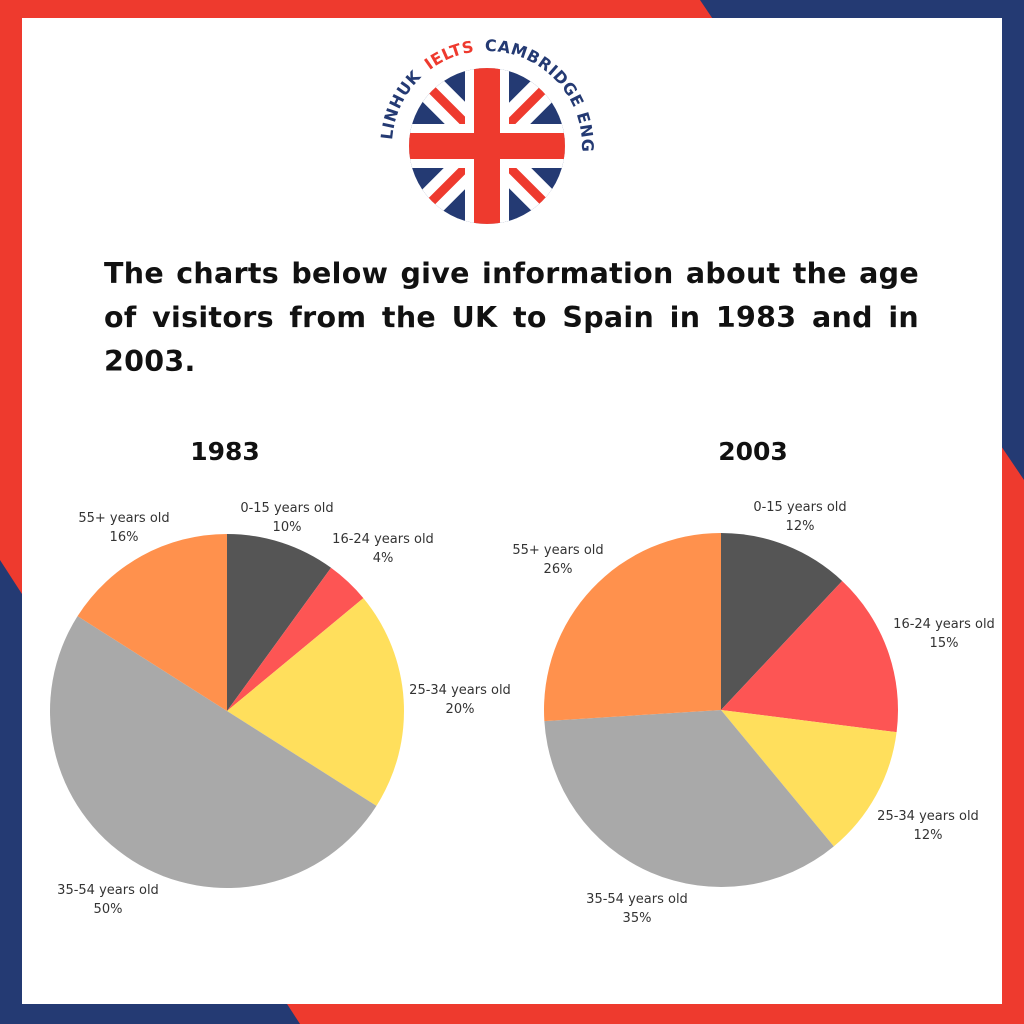  Describe the element at coordinates (225, 451) in the screenshot. I see `chart-title-1983: 1983` at that location.